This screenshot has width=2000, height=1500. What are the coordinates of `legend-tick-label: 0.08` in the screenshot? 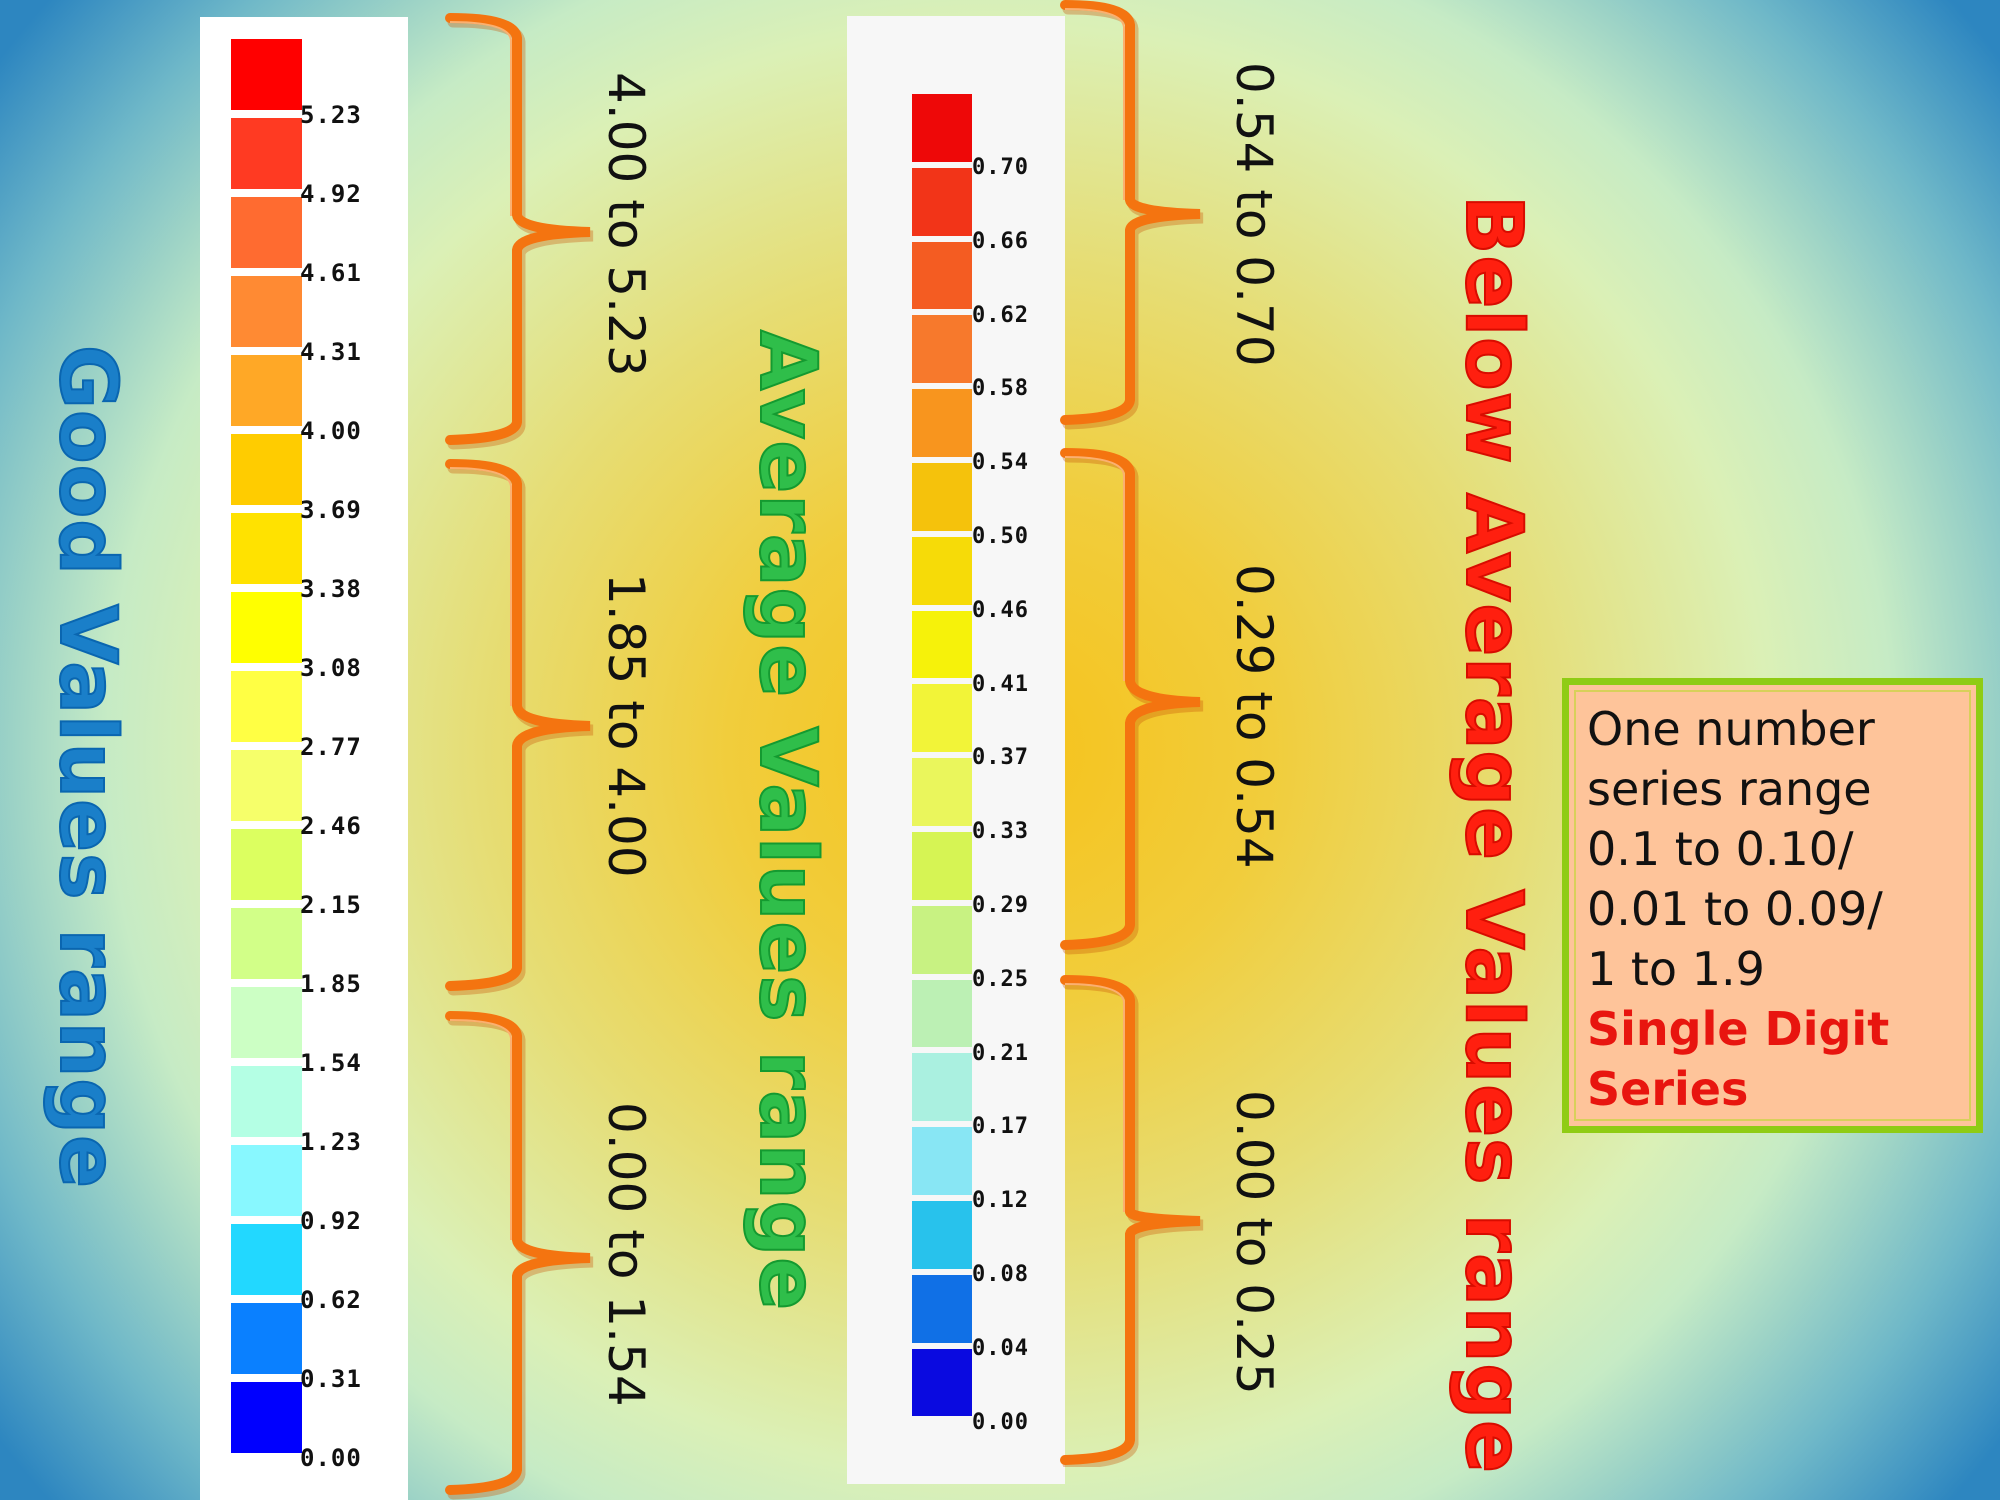 It's located at (1000, 1274).